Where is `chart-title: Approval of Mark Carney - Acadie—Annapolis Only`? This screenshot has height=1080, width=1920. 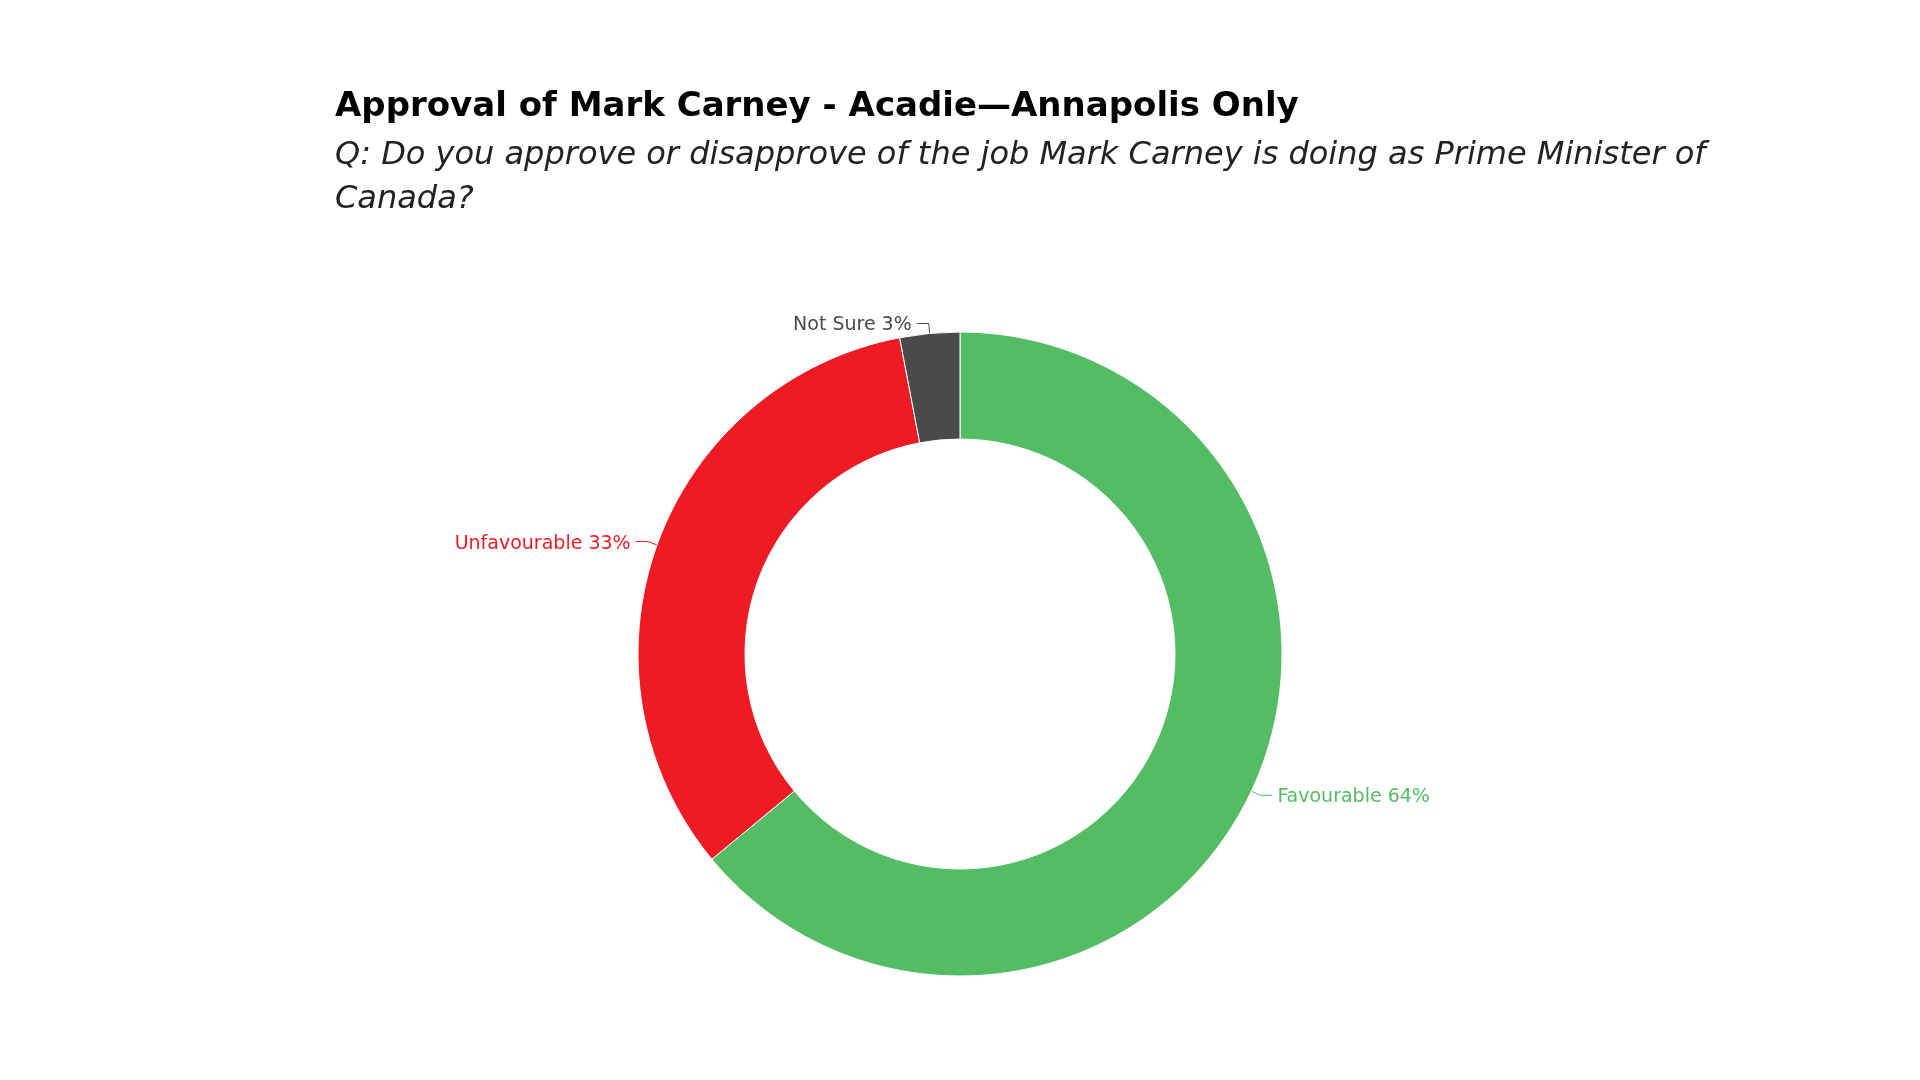 chart-title: Approval of Mark Carney - Acadie—Annapolis Only is located at coordinates (817, 104).